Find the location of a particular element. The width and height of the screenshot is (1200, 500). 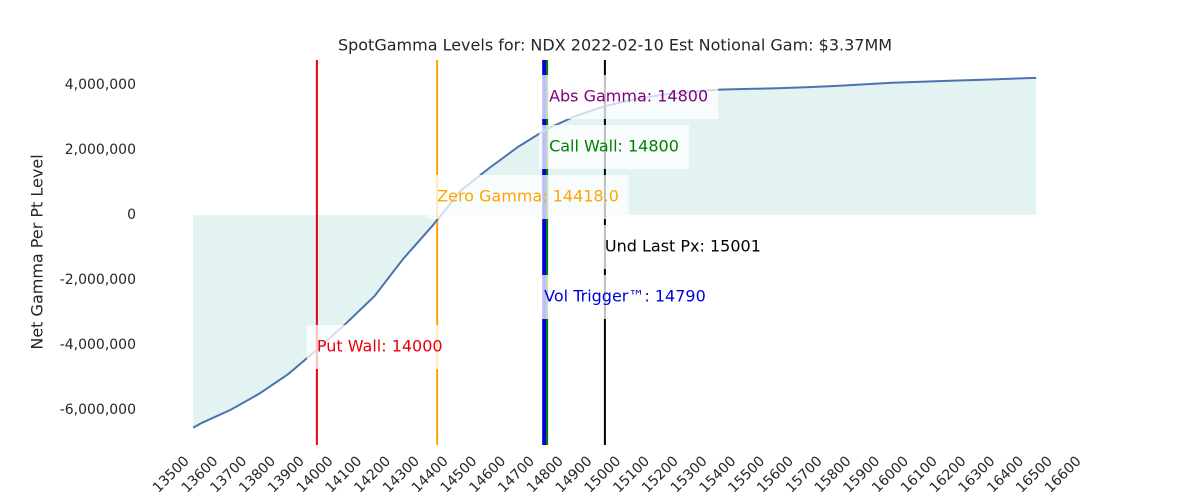

level-label: Abs Gamma: 14800 is located at coordinates (628, 96).